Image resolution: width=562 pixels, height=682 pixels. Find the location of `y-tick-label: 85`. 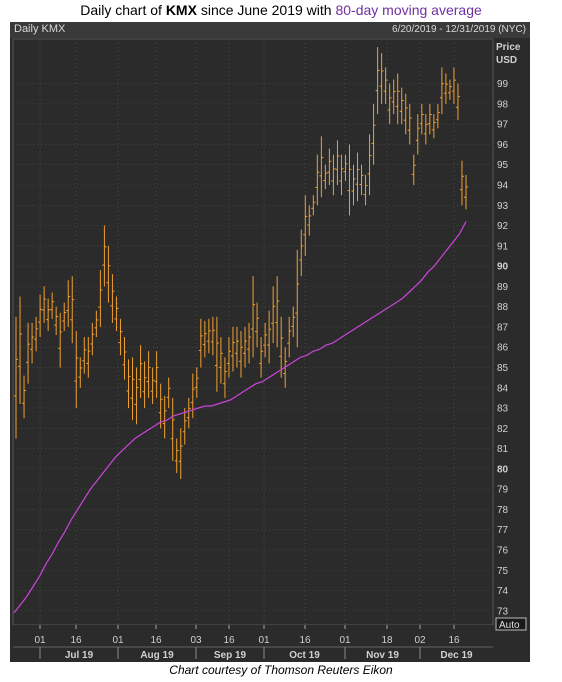

y-tick-label: 85 is located at coordinates (503, 368).